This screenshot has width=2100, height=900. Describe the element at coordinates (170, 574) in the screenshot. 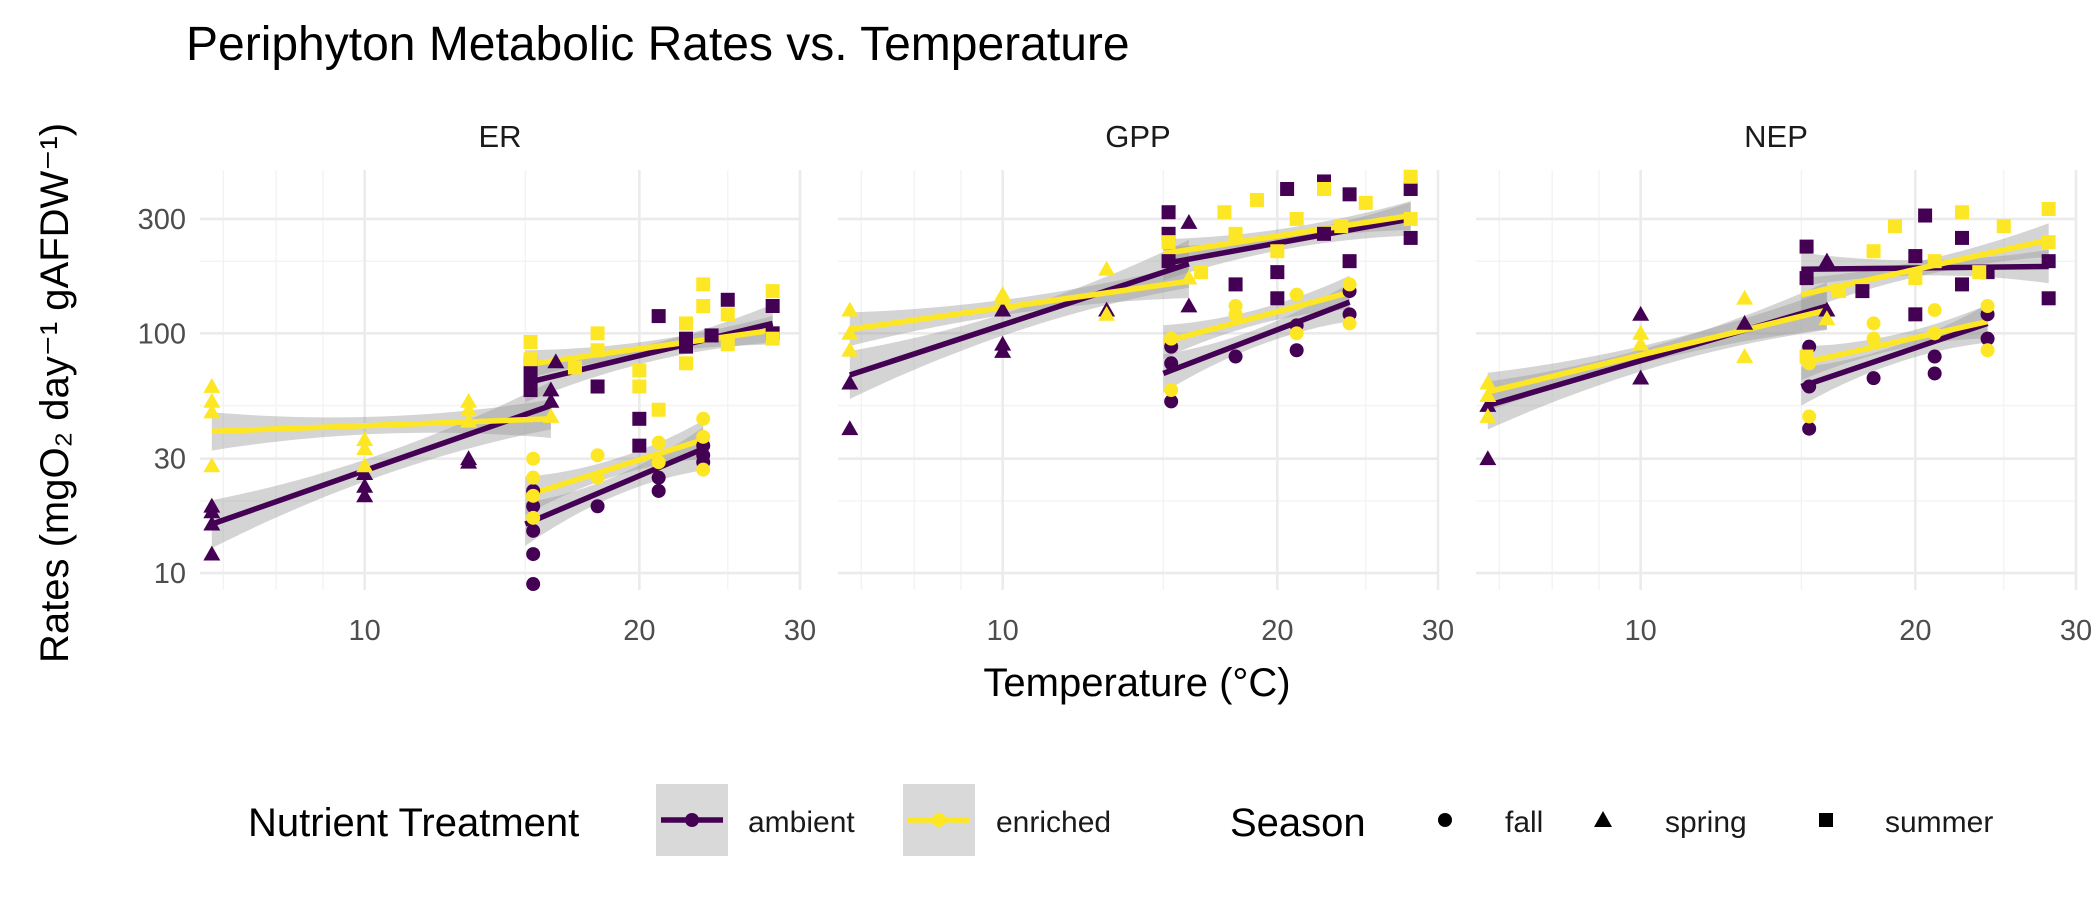

I see `y-tick-label: 10` at that location.